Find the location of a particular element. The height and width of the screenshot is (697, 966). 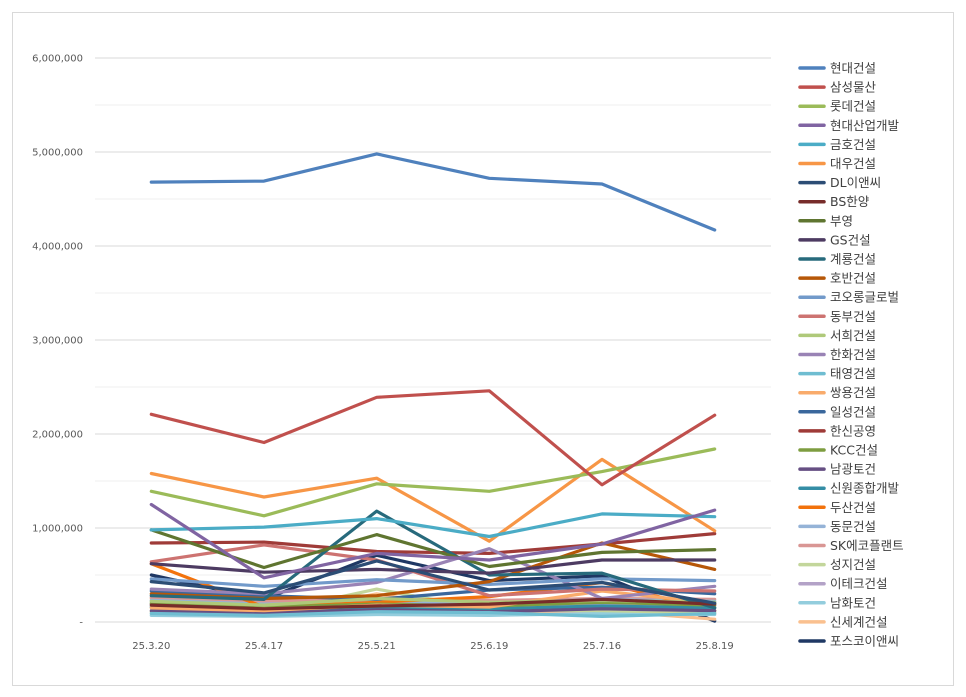

legend-label: 금호건설 is located at coordinates (853, 144).